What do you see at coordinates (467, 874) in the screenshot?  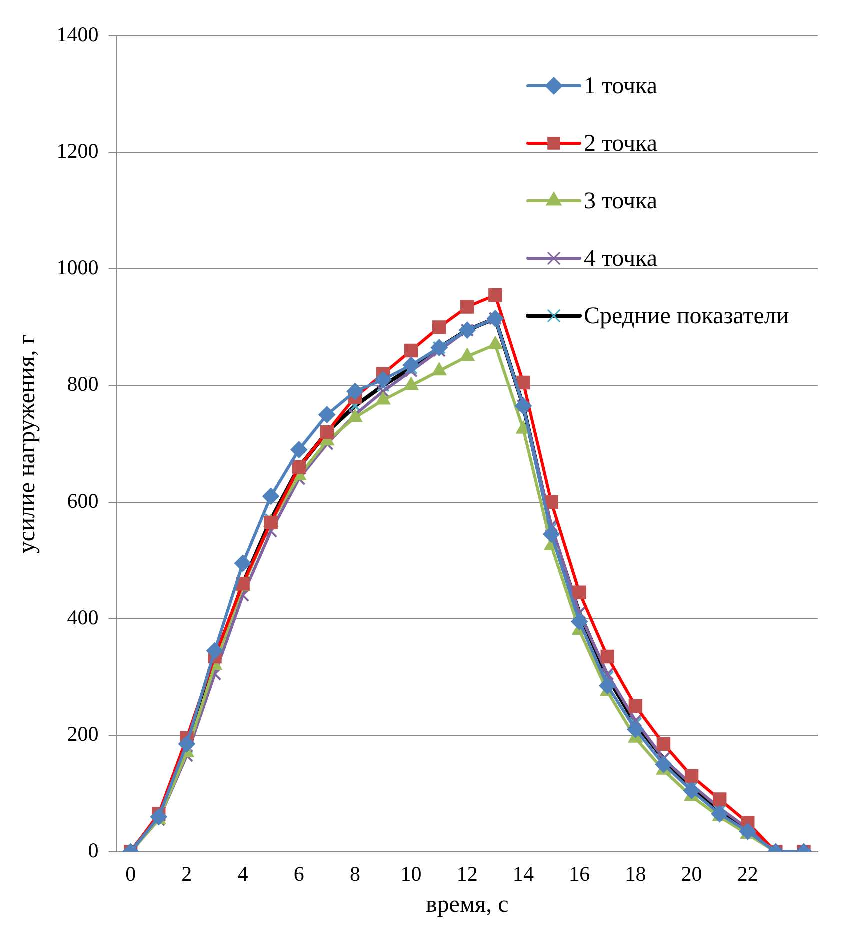 I see `x-tick-label: 12` at bounding box center [467, 874].